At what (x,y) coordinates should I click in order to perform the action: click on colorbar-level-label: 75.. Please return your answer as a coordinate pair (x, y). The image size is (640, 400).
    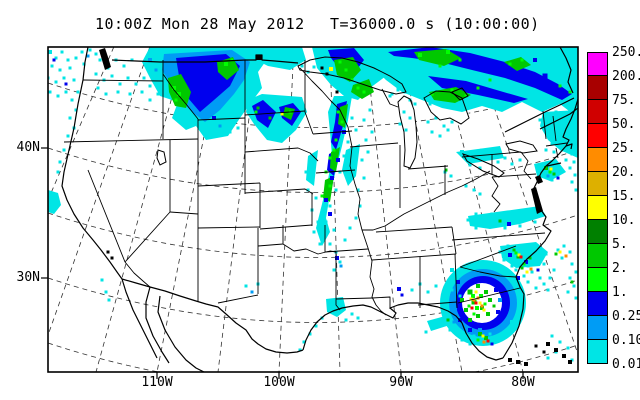
    Looking at the image, I should click on (624, 100).